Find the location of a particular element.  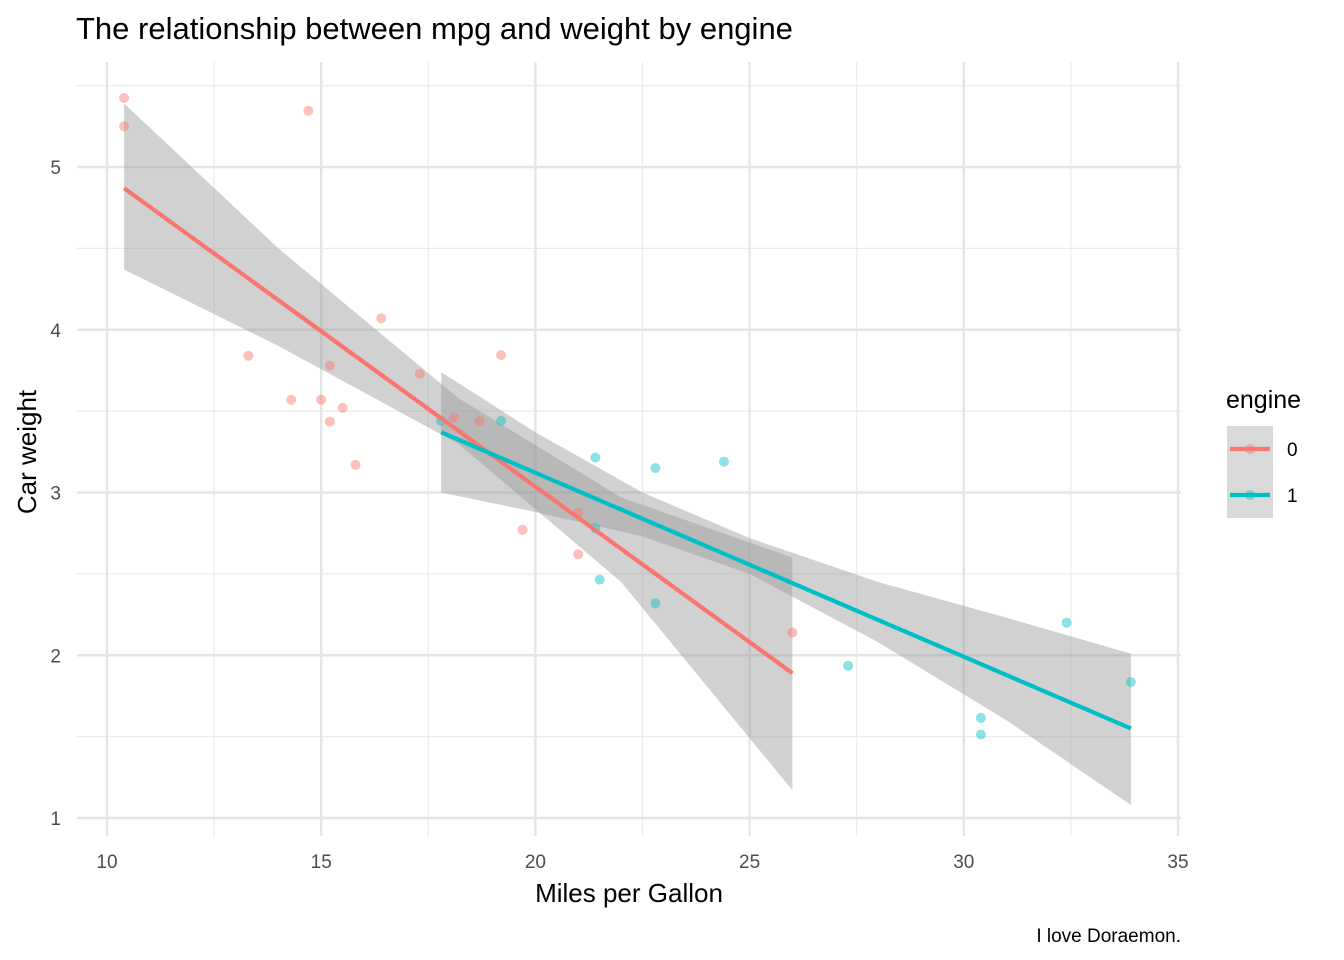

y-tick-label: 3 is located at coordinates (55, 494).